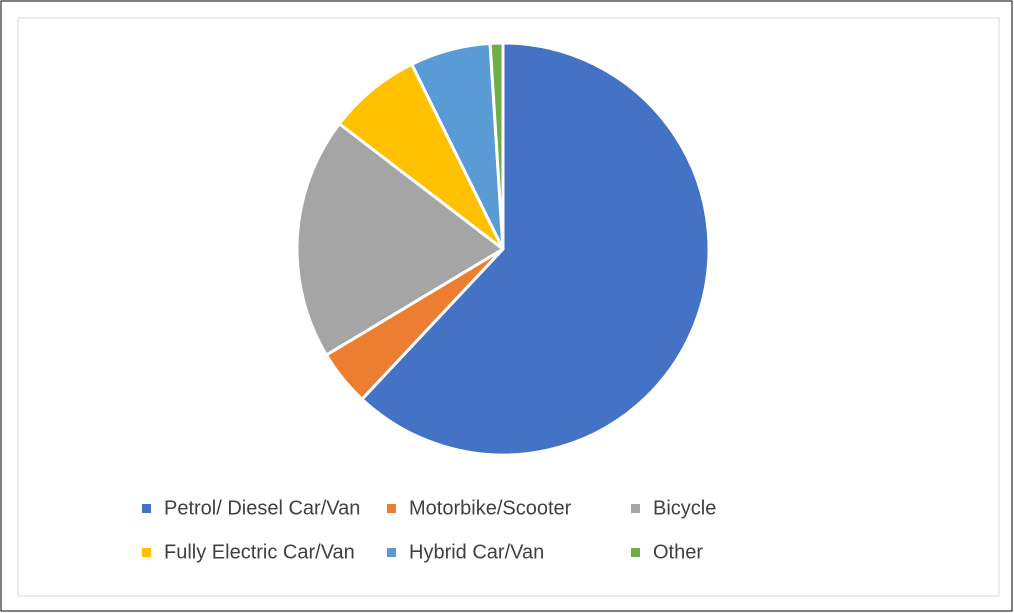 This screenshot has width=1014, height=613. I want to click on legend-label: Bicycle, so click(684, 508).